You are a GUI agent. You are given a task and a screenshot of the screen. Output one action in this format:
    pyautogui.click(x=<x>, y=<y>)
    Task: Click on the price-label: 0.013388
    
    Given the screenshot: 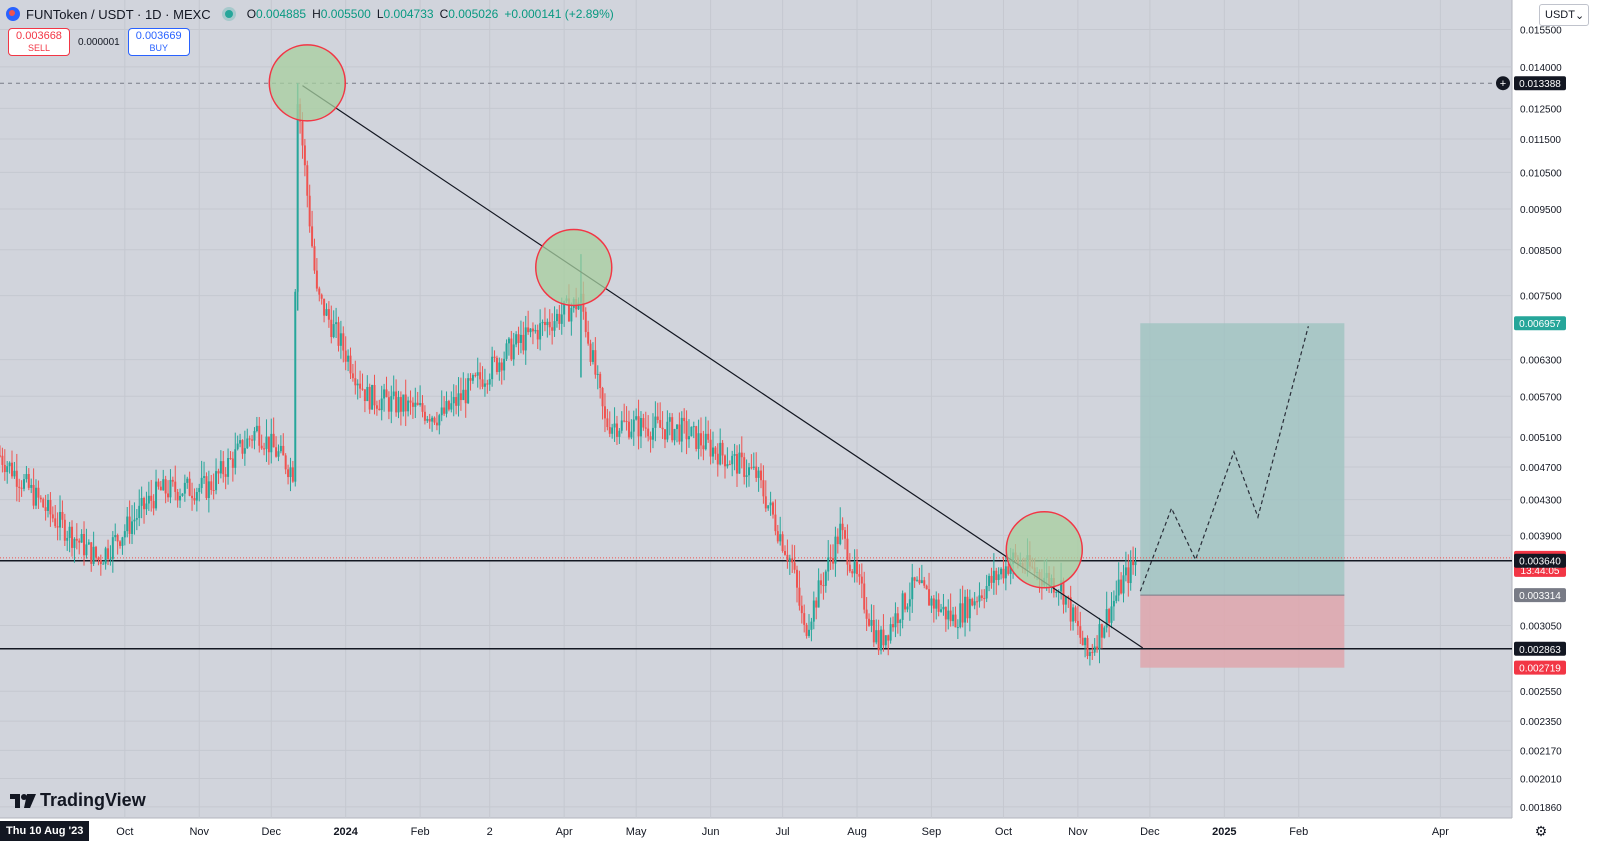 What is the action you would take?
    pyautogui.click(x=1540, y=84)
    